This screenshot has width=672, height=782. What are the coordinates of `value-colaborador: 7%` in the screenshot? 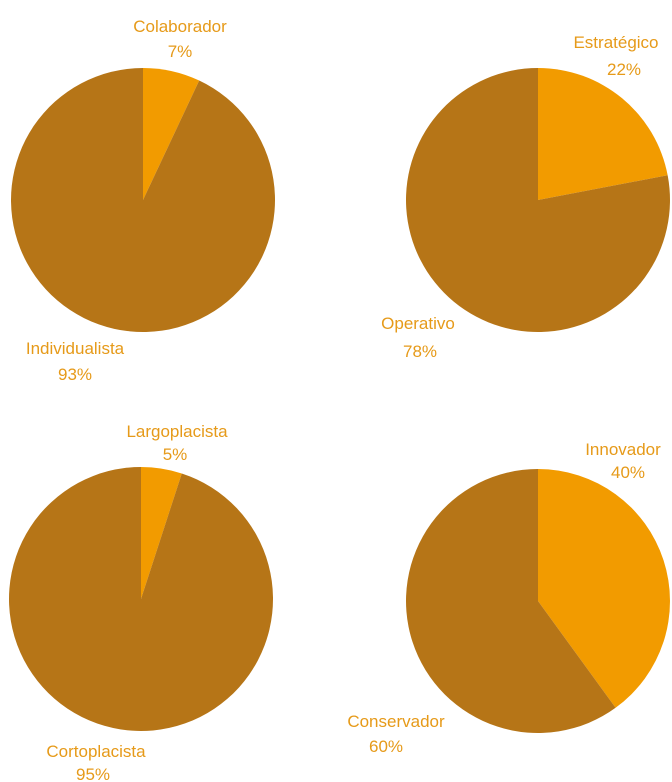 It's located at (180, 51).